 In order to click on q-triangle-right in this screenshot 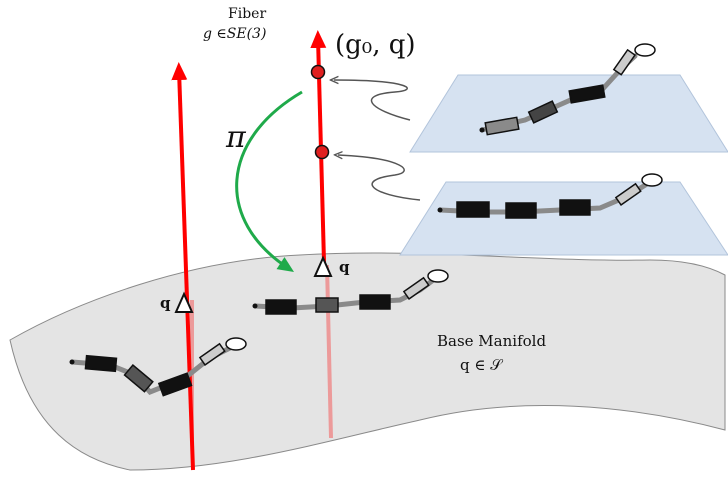, I will do `click(323, 266)`.